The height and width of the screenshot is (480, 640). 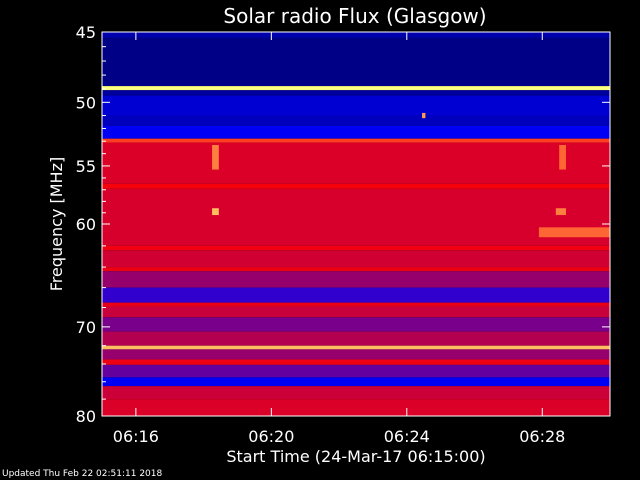 What do you see at coordinates (82, 474) in the screenshot?
I see `updated-timestamp: Updated Thu Feb 22 02:51:11 2018` at bounding box center [82, 474].